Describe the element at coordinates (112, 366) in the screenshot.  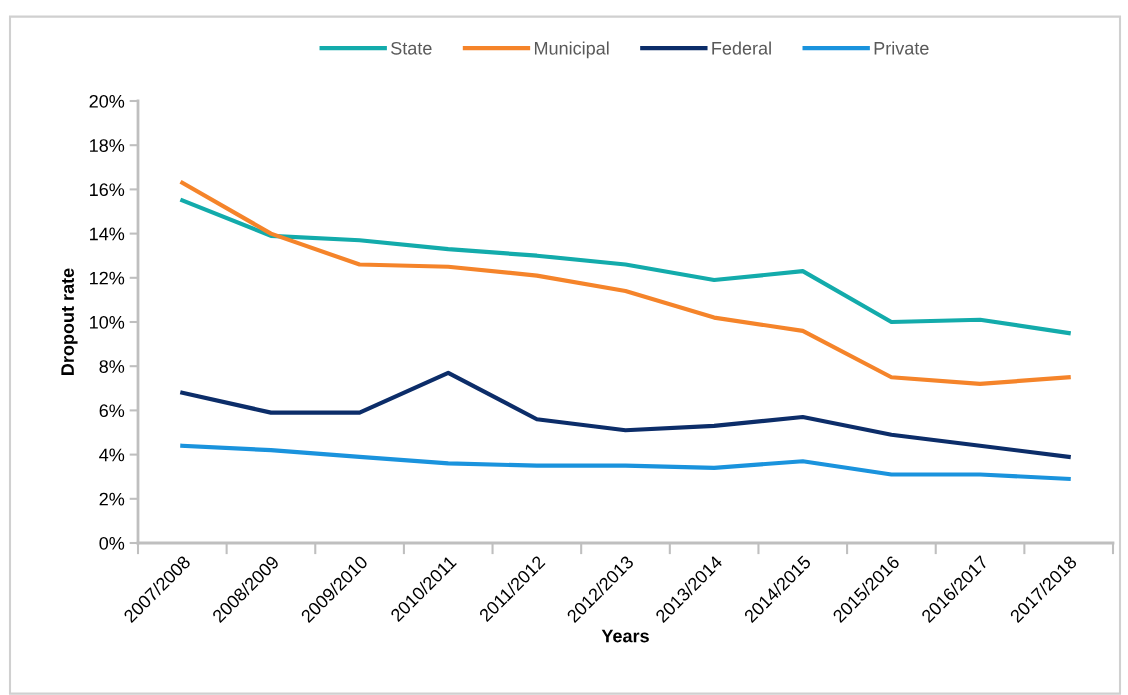
I see `y-tick-label: 8%` at that location.